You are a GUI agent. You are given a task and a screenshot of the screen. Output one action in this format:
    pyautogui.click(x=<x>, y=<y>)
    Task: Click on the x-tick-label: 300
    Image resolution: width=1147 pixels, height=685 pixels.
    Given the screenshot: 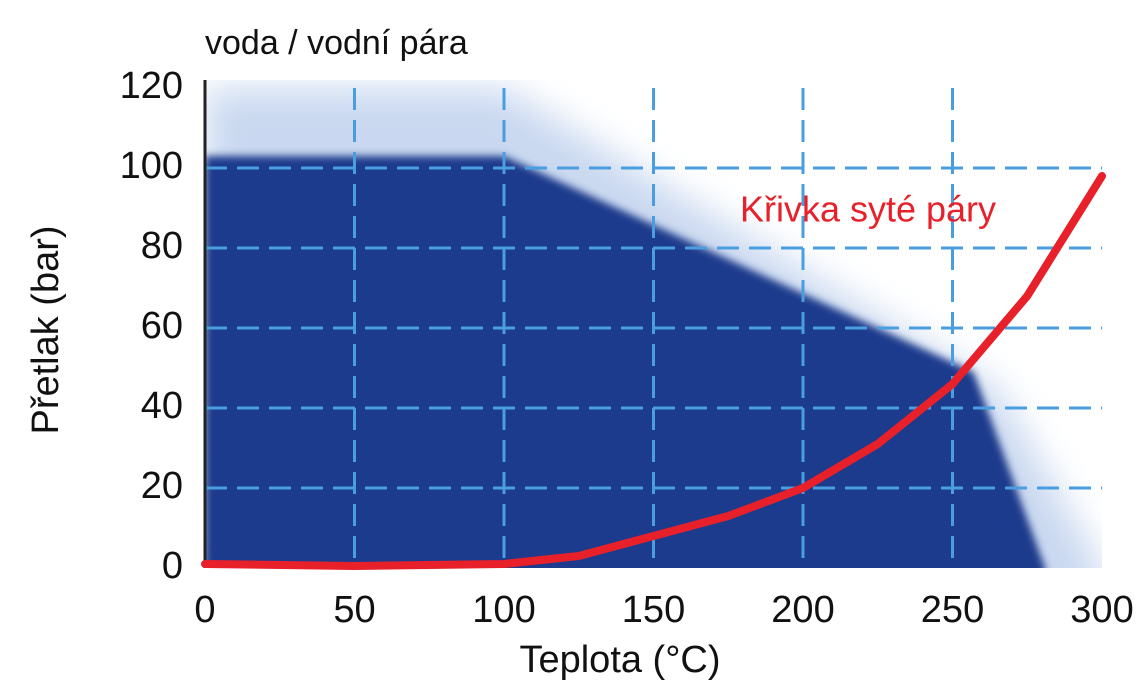 What is the action you would take?
    pyautogui.click(x=1101, y=610)
    